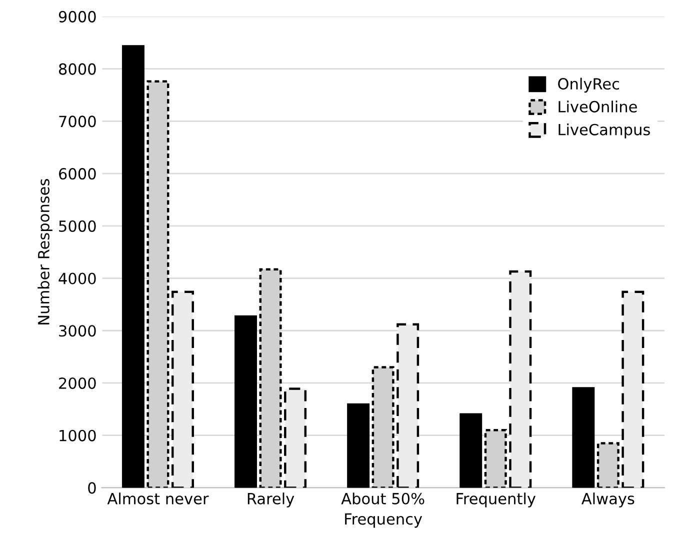  I want to click on x-tick-label: Always, so click(608, 500).